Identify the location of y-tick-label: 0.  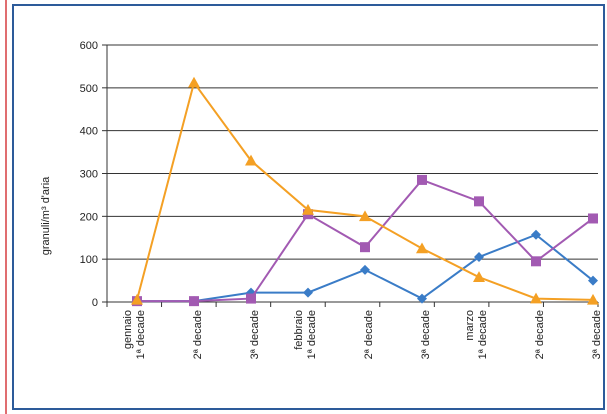
(95, 303).